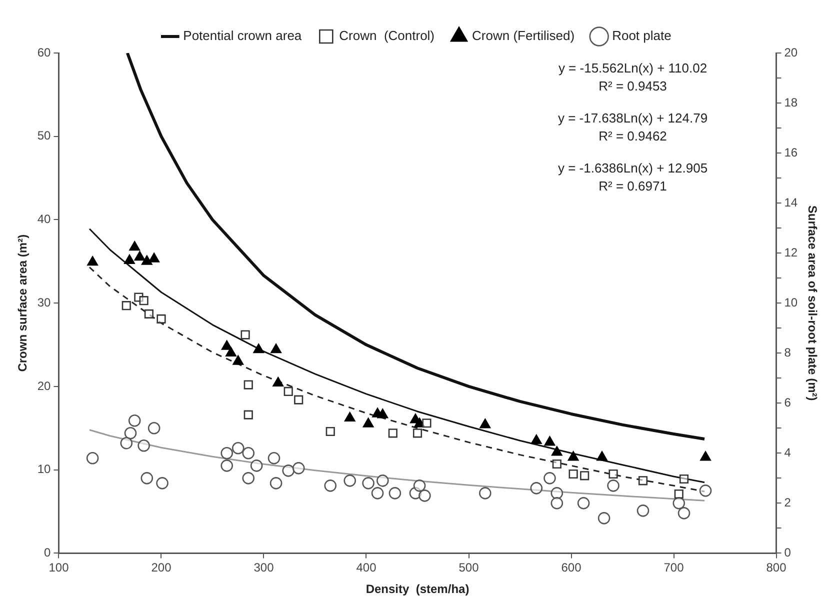 This screenshot has width=835, height=609. Describe the element at coordinates (161, 567) in the screenshot. I see `x-tick-label: 200` at that location.